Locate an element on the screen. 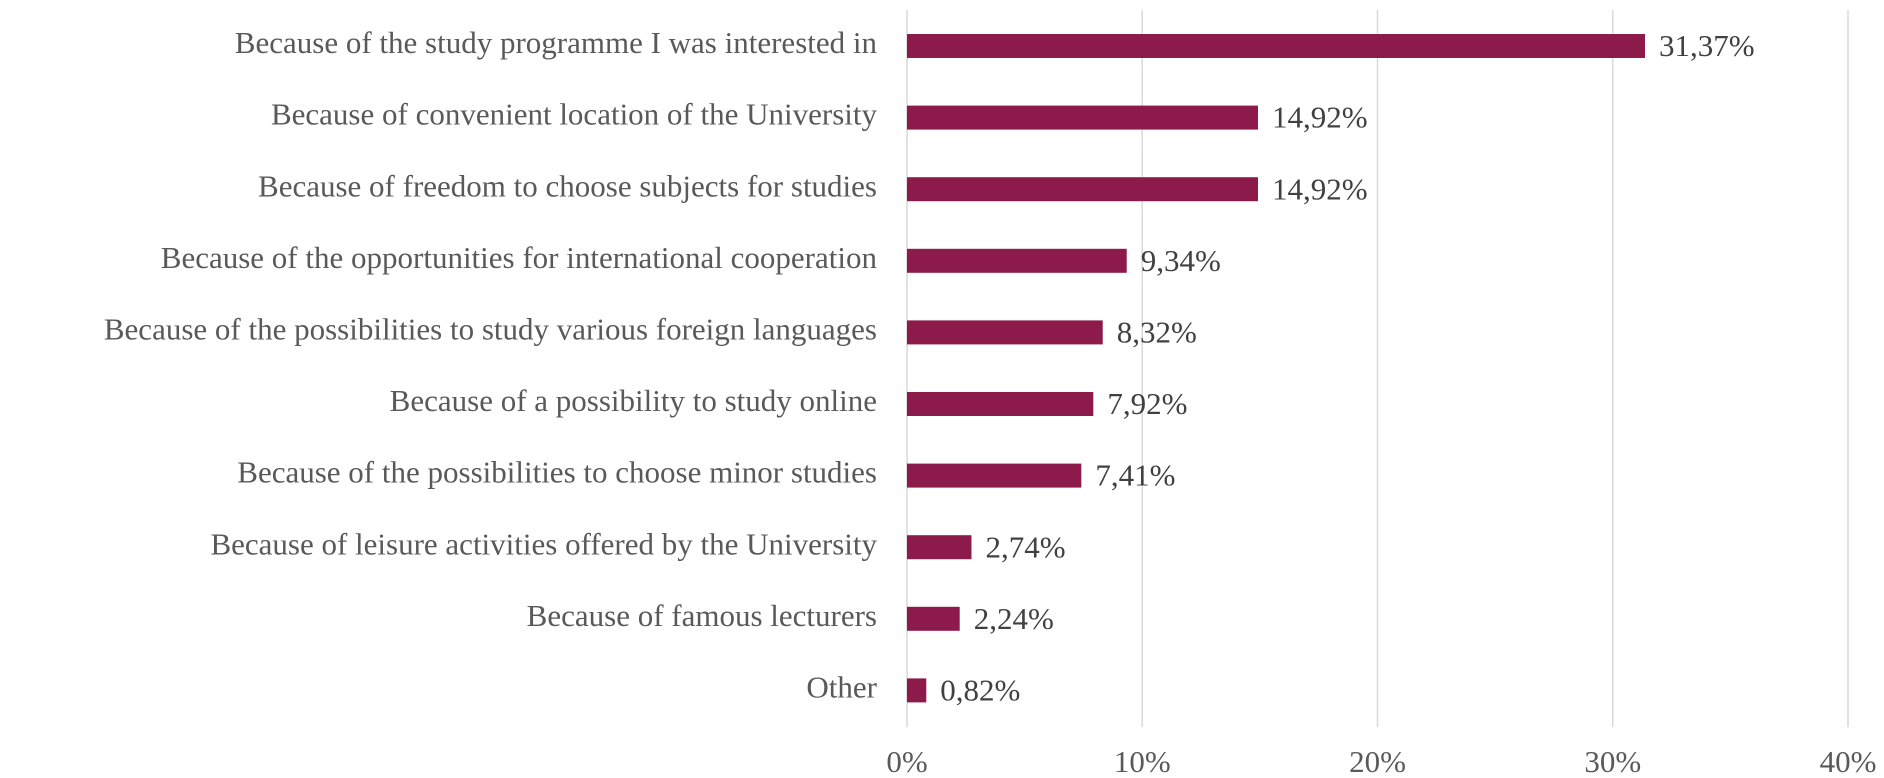 Image resolution: width=1884 pixels, height=778 pixels. category-label: Because of famous lecturers is located at coordinates (702, 615).